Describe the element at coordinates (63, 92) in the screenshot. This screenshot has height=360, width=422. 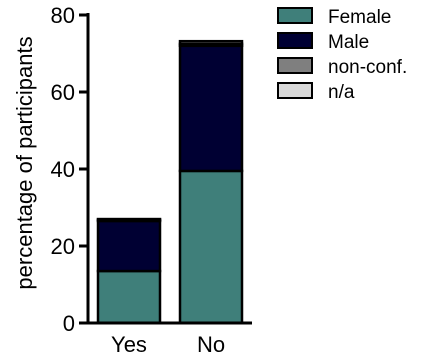
I see `y-tick-label: 60` at that location.